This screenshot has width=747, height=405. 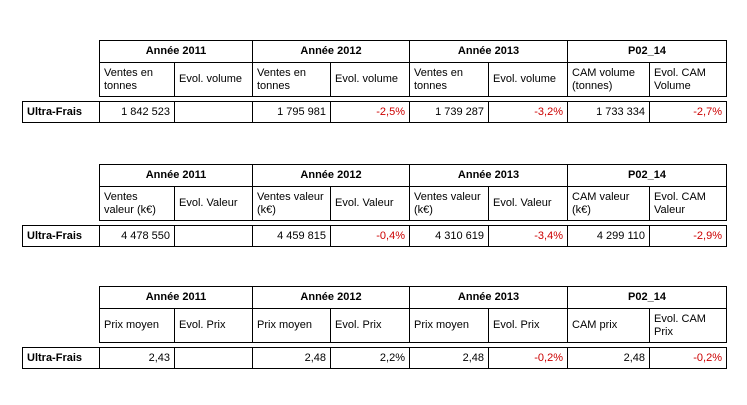 I want to click on column-subheader: Evol. CAM Valeur, so click(x=688, y=203).